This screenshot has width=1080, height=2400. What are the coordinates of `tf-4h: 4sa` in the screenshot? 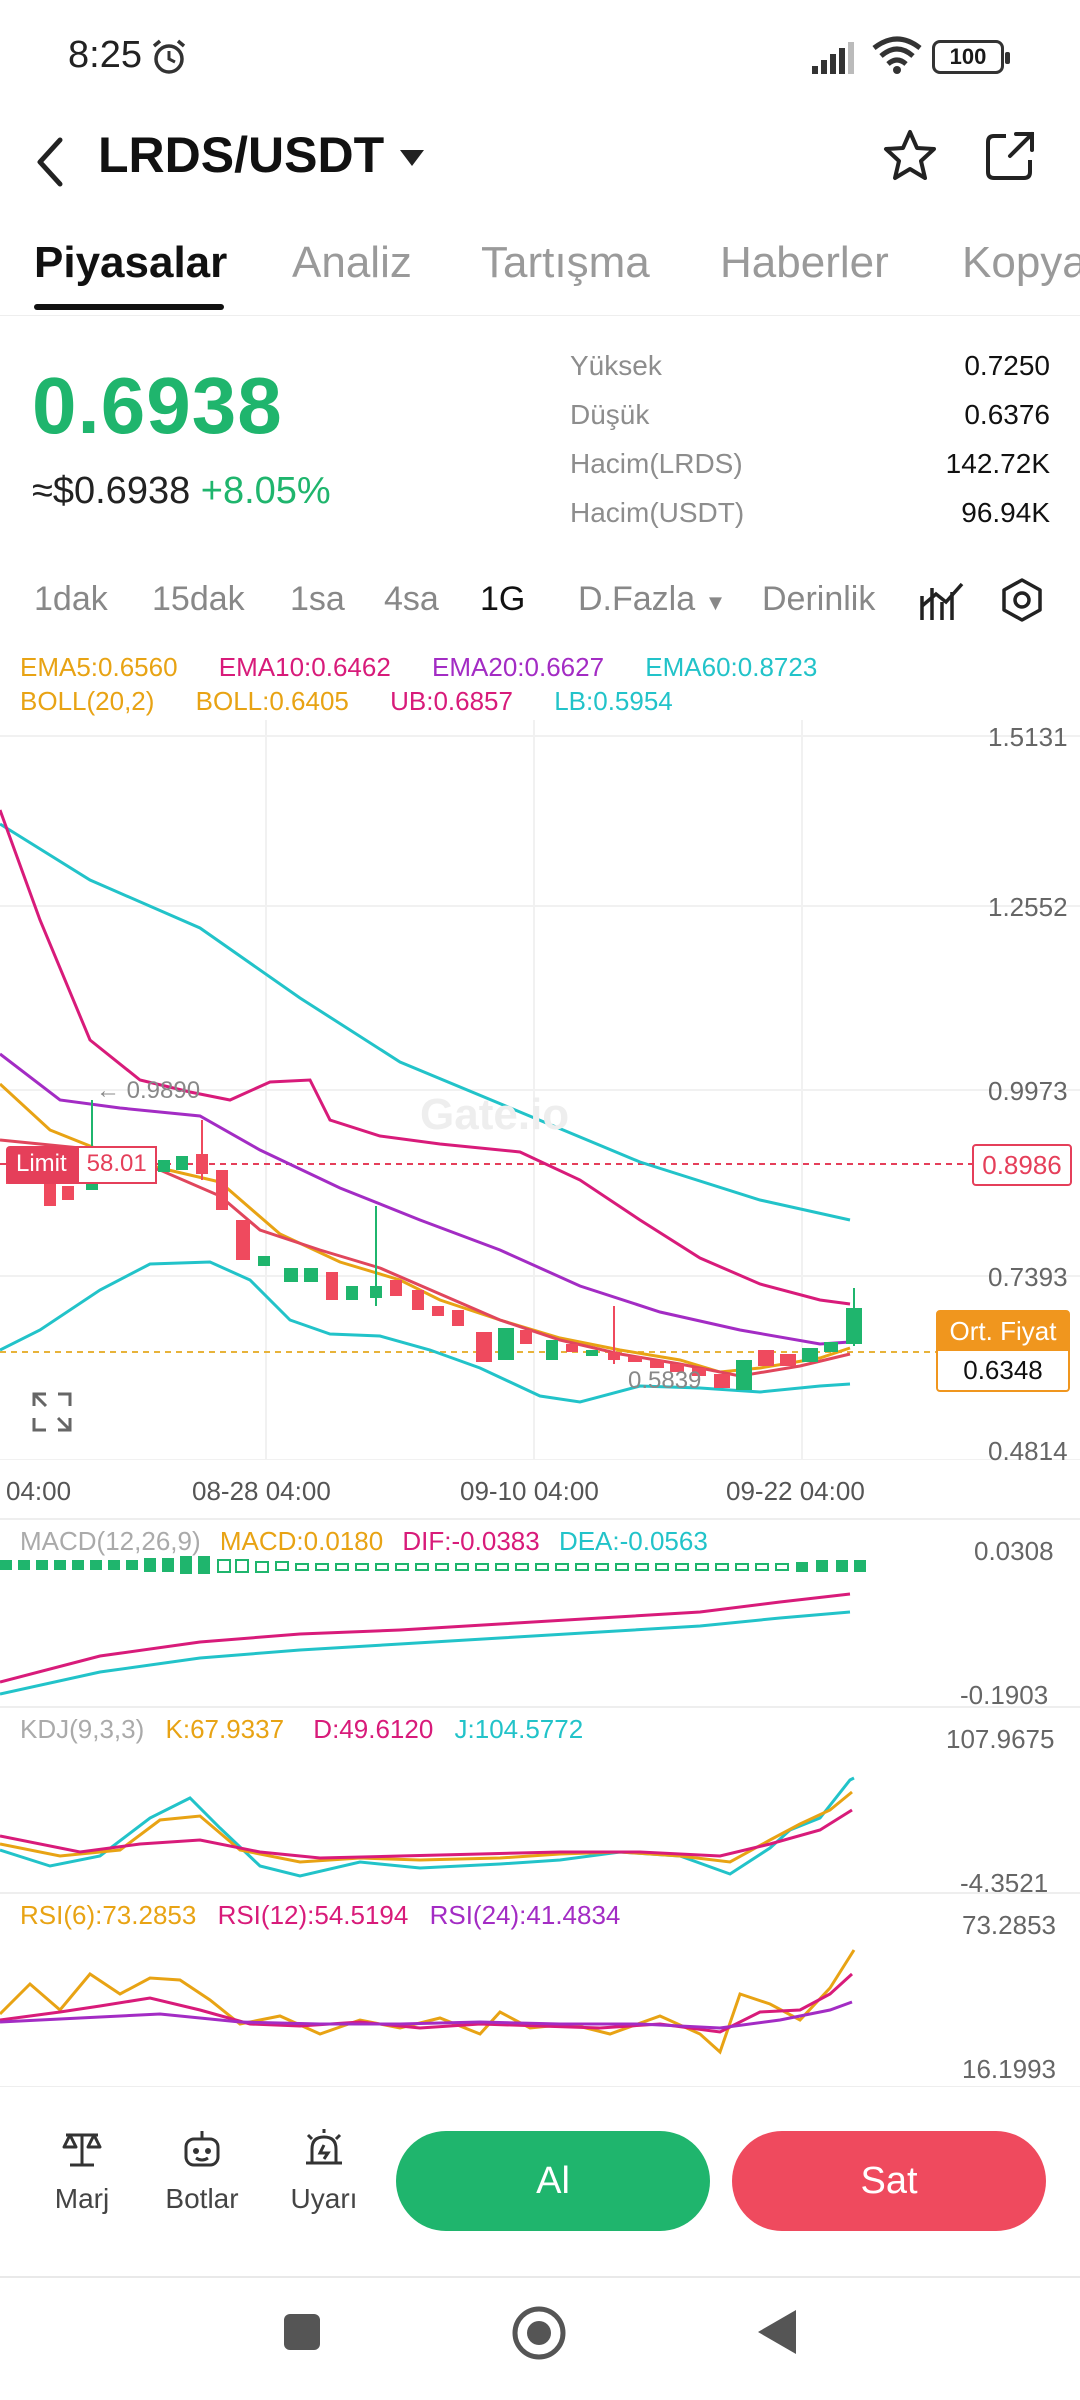 It's located at (411, 599).